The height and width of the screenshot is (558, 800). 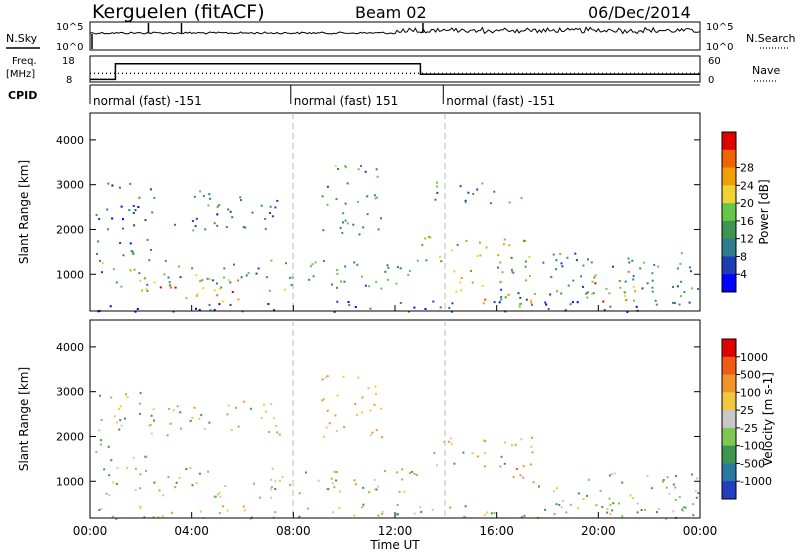 What do you see at coordinates (70, 392) in the screenshot?
I see `y-tick-label: 3000` at bounding box center [70, 392].